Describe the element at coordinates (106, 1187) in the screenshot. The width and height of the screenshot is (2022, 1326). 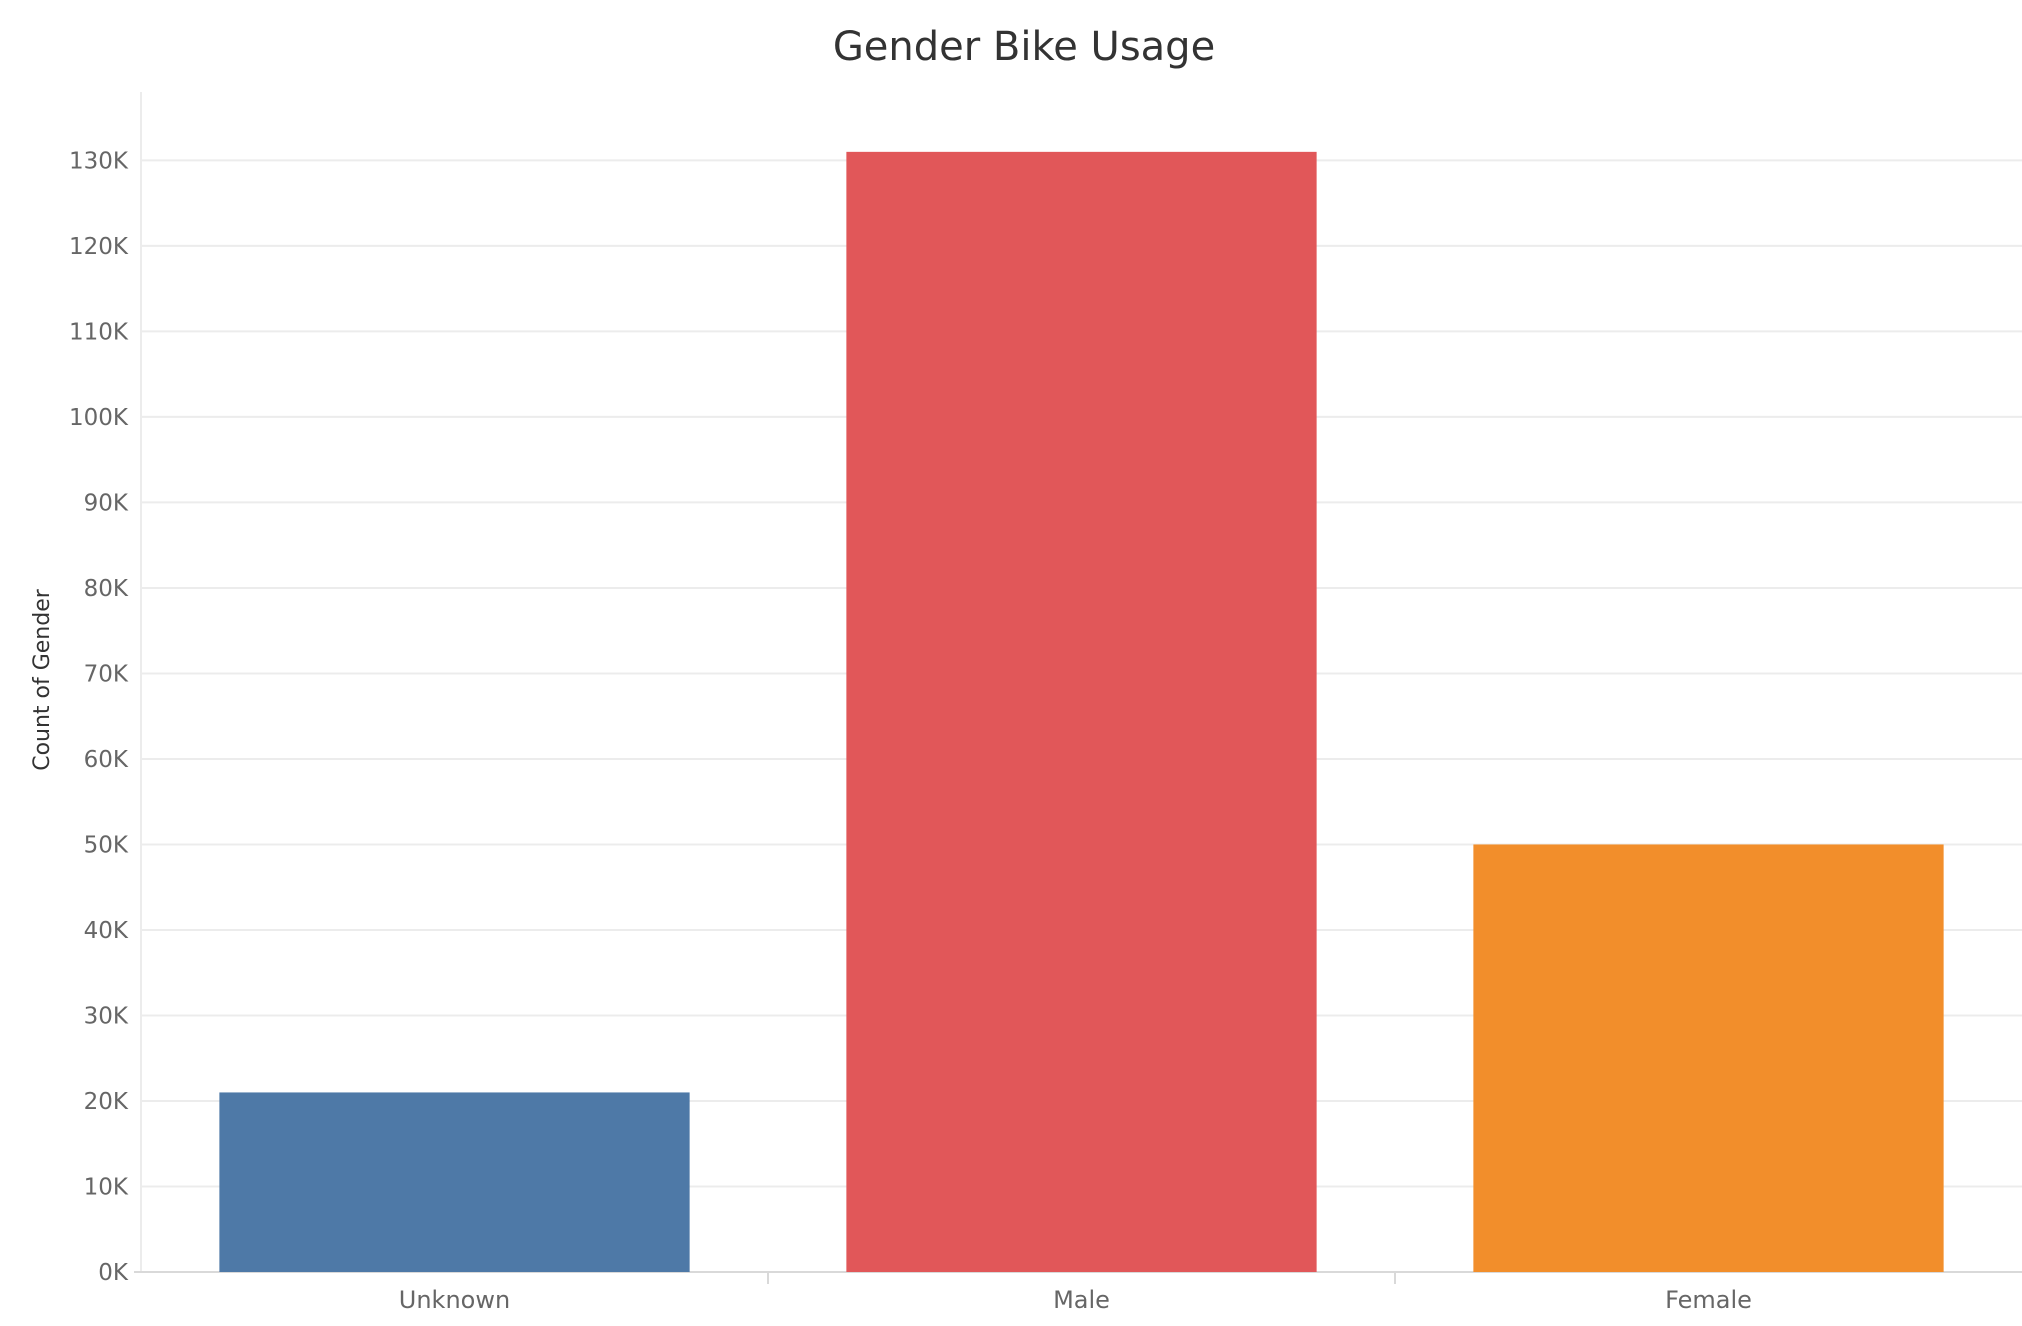
I see `y-tick-label: 10K` at that location.